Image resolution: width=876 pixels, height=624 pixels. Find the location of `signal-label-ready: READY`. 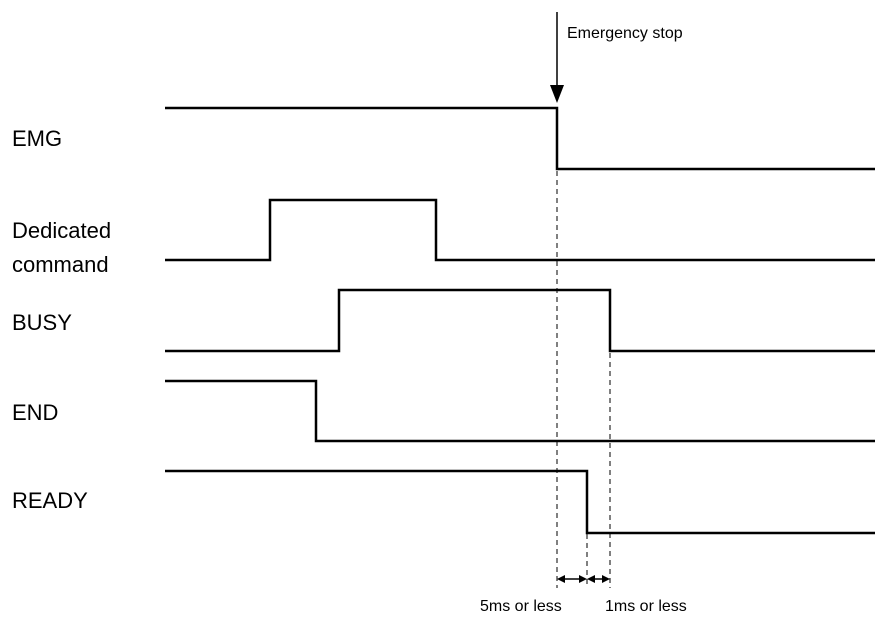

signal-label-ready: READY is located at coordinates (50, 500).